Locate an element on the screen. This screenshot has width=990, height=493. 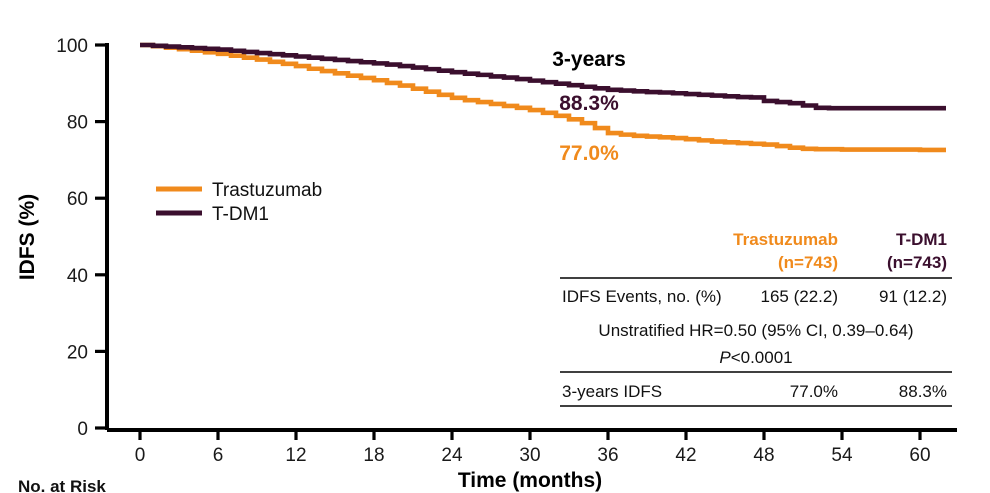
table-p-value: P<0.0001 is located at coordinates (755, 357).